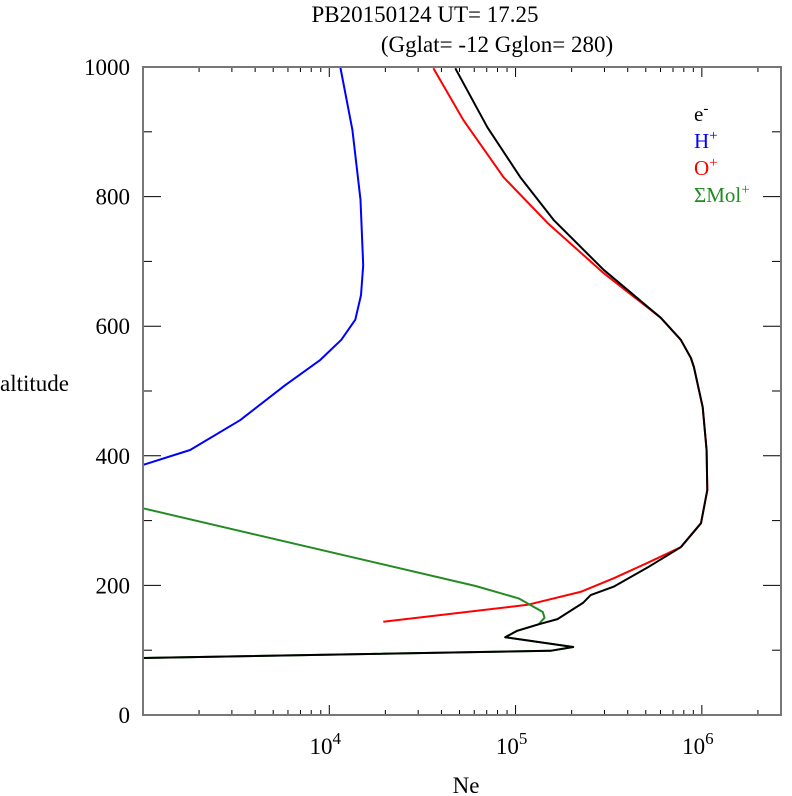 The image size is (792, 796). I want to click on legend-entry: H+, so click(706, 140).